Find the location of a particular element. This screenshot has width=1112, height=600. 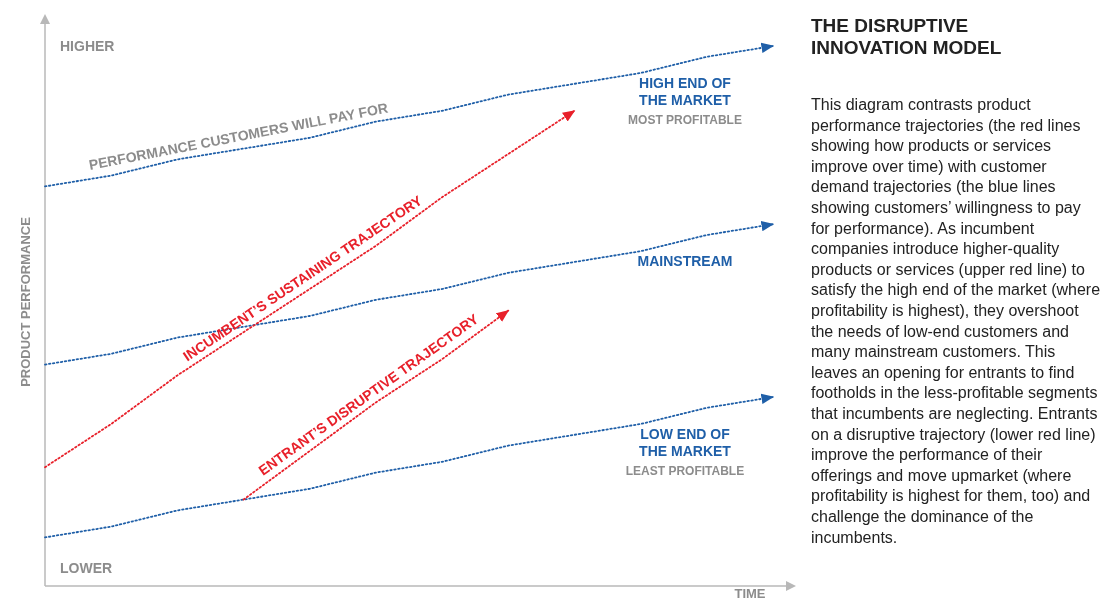

annotation: HIGHER is located at coordinates (87, 46).